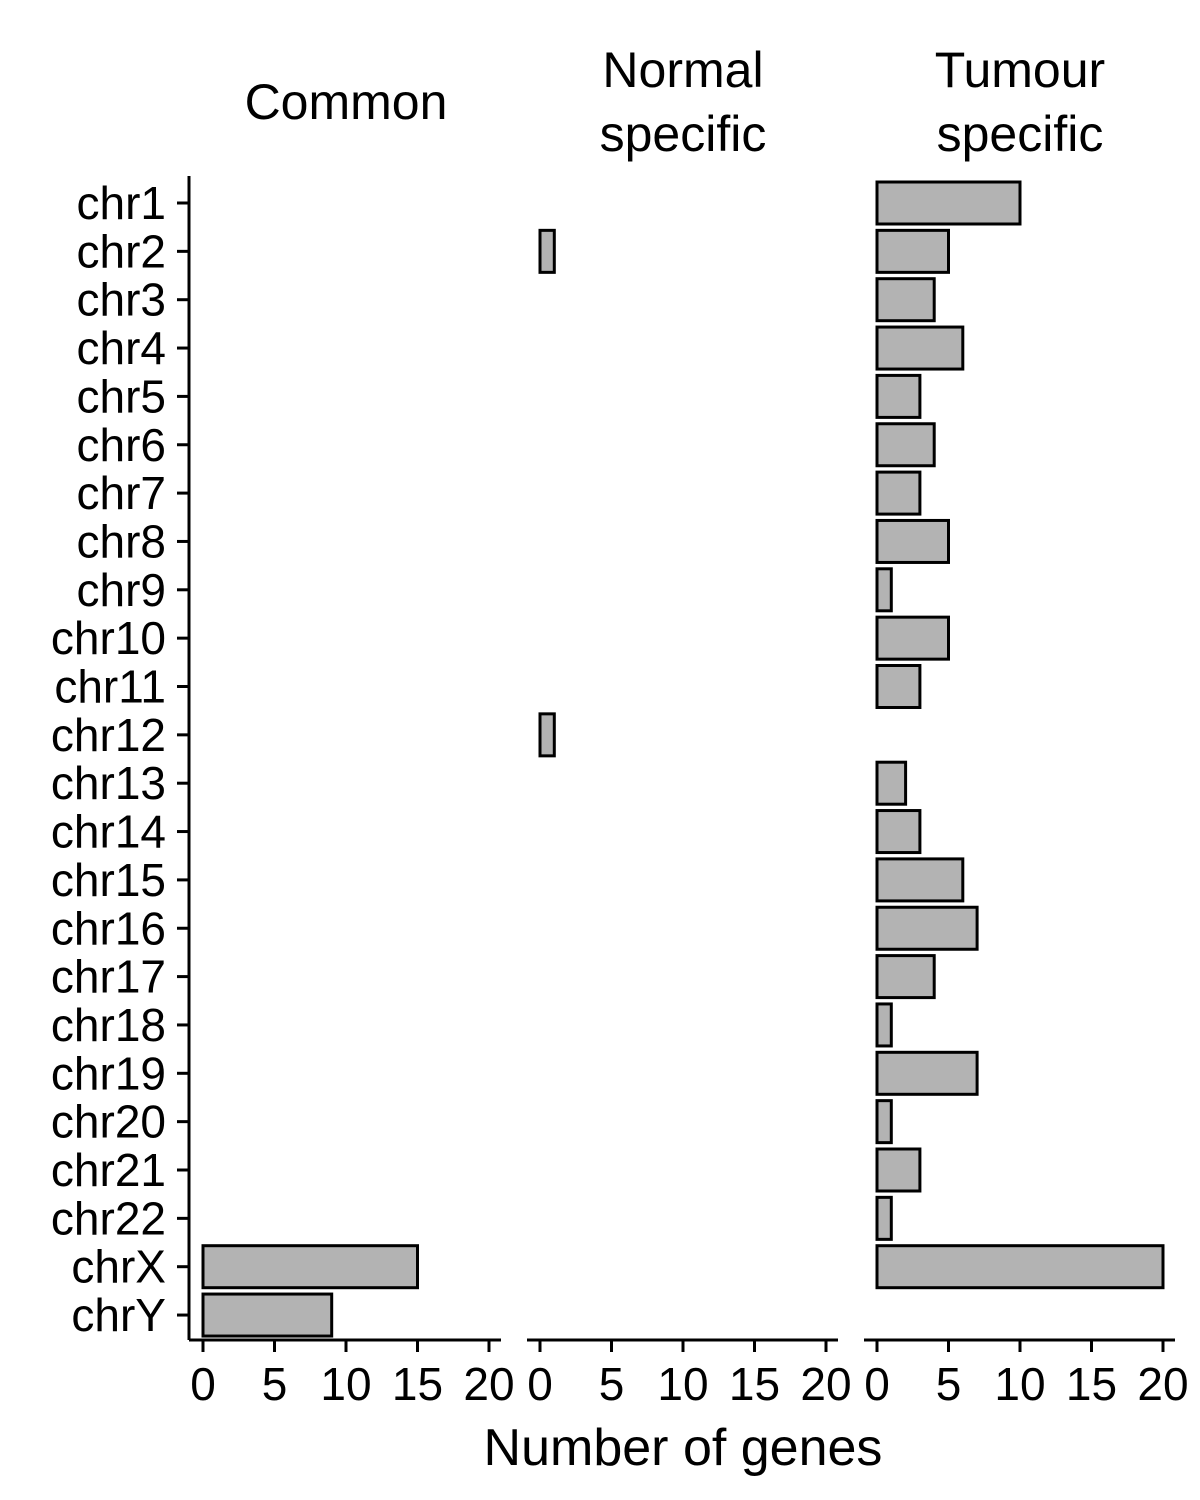 This screenshot has height=1500, width=1200. What do you see at coordinates (108, 1073) in the screenshot?
I see `y-tick-label: chr19` at bounding box center [108, 1073].